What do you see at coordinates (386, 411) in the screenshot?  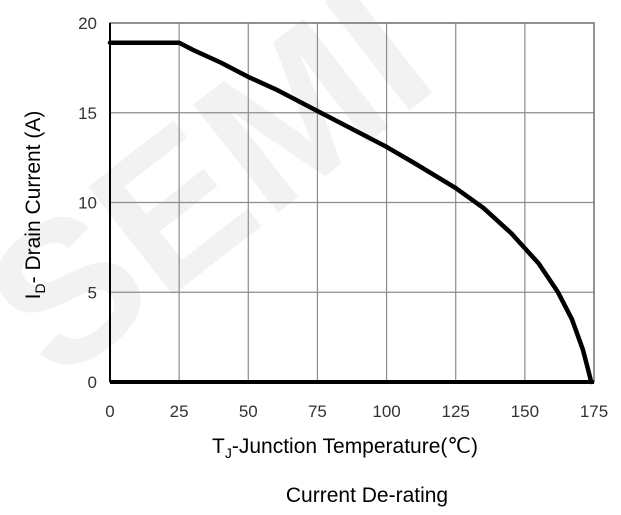 I see `x-tick-label: 100` at bounding box center [386, 411].